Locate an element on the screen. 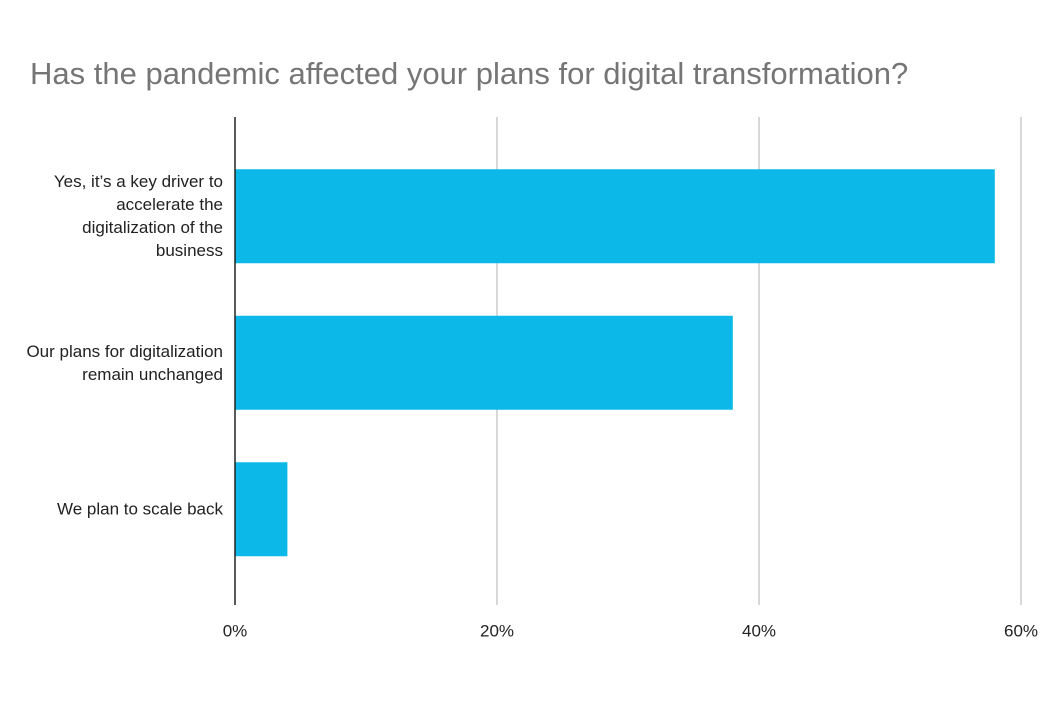 The width and height of the screenshot is (1050, 701). x-tick-label: 0% is located at coordinates (235, 630).